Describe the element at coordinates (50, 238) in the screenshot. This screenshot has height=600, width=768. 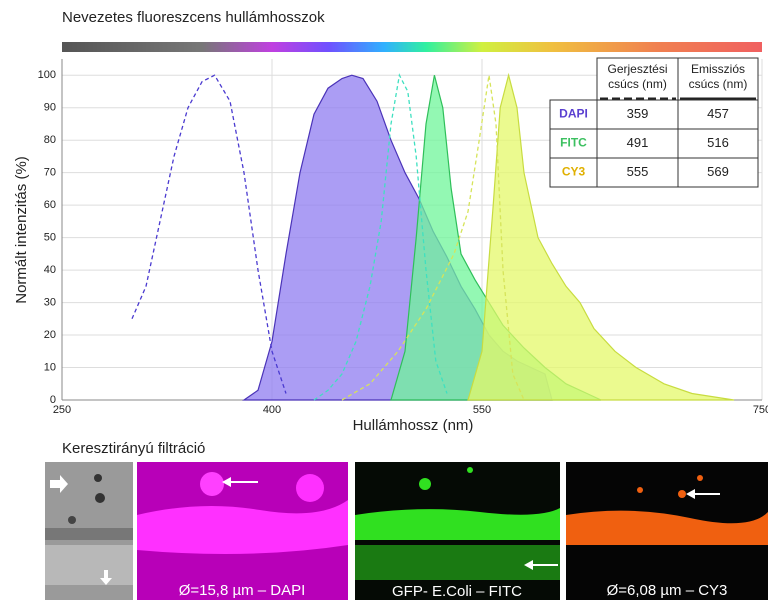
I see `y-tick-label: 50` at that location.